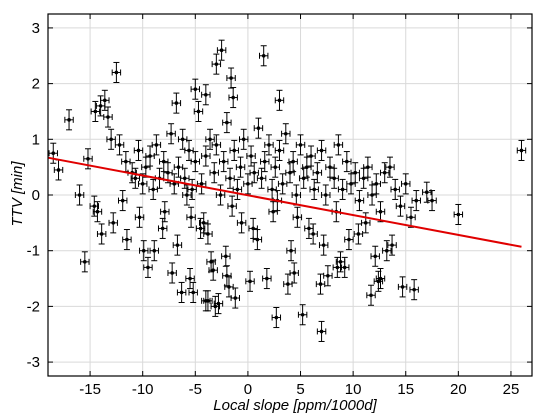 This screenshot has height=420, width=560. I want to click on x-tick-label: 10, so click(353, 389).